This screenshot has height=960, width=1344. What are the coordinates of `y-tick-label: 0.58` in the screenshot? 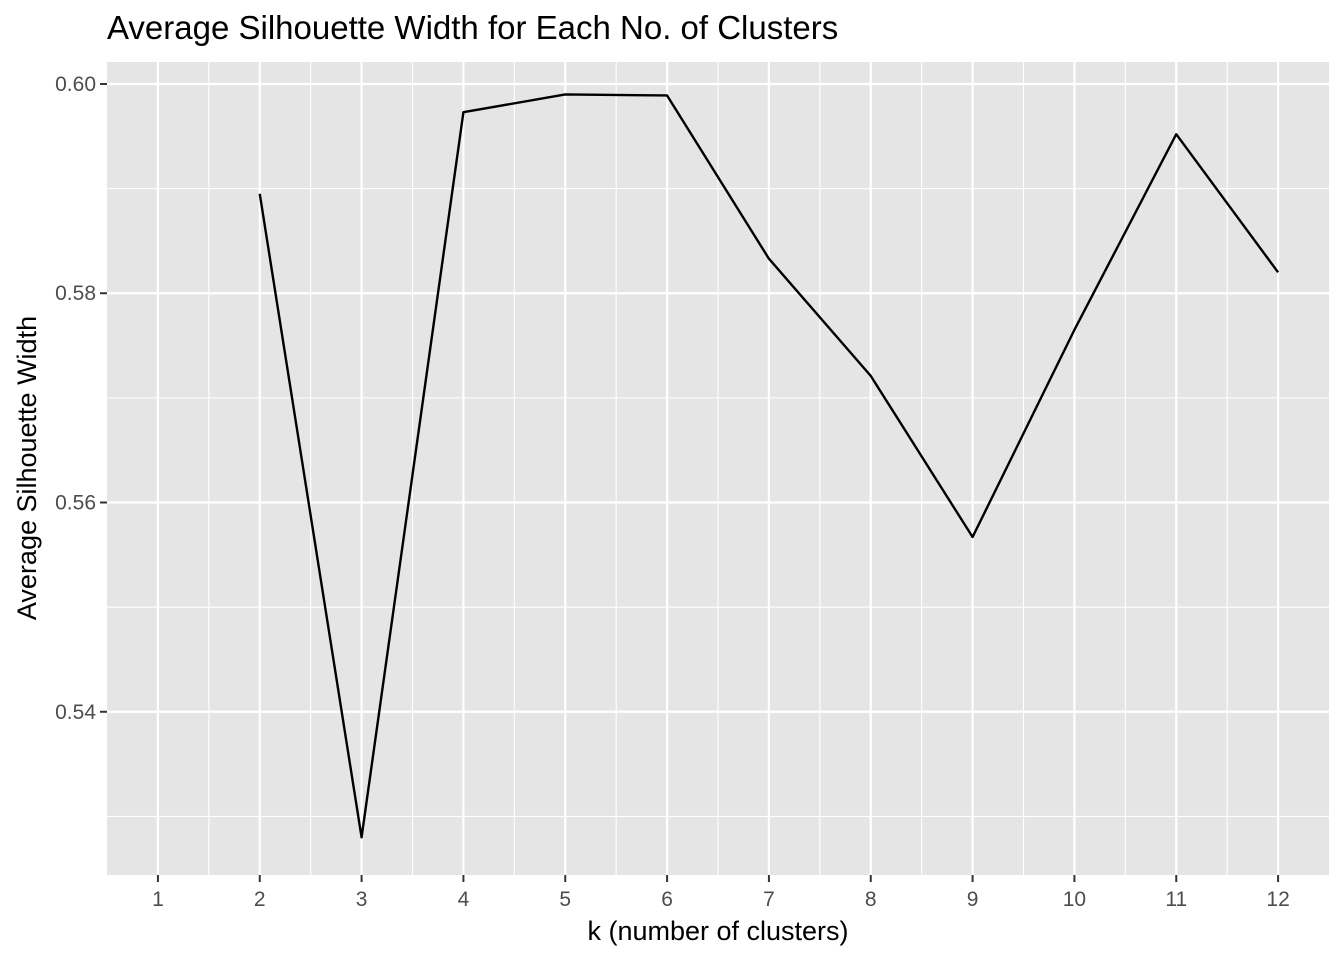 It's located at (75, 293).